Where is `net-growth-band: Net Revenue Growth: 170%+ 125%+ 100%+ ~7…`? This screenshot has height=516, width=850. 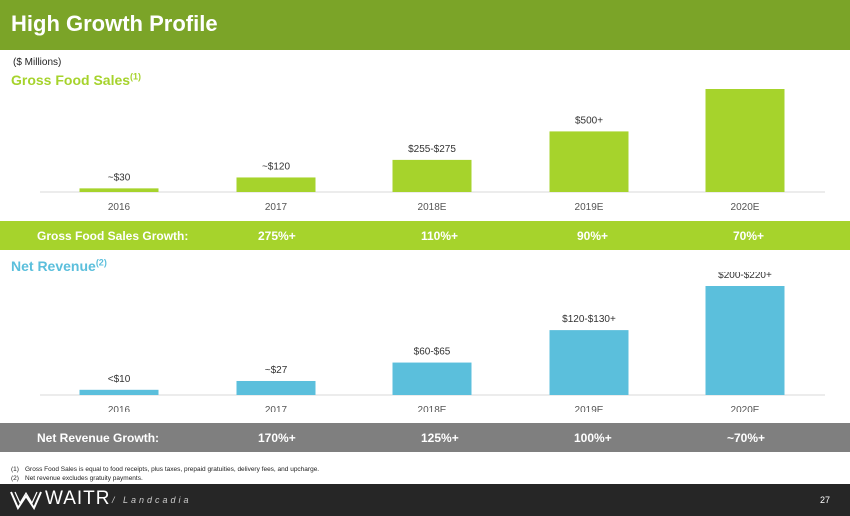
net-growth-band: Net Revenue Growth: 170%+ 125%+ 100%+ ~7… is located at coordinates (425, 437).